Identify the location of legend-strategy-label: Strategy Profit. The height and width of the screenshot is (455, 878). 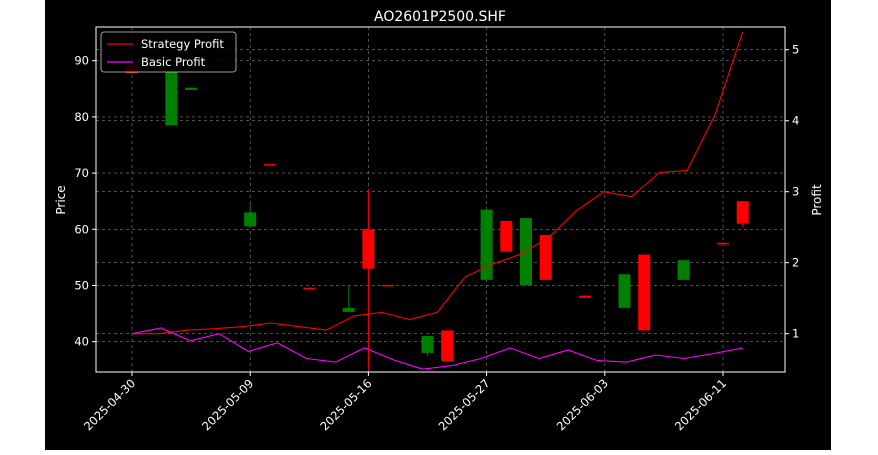
(182, 44).